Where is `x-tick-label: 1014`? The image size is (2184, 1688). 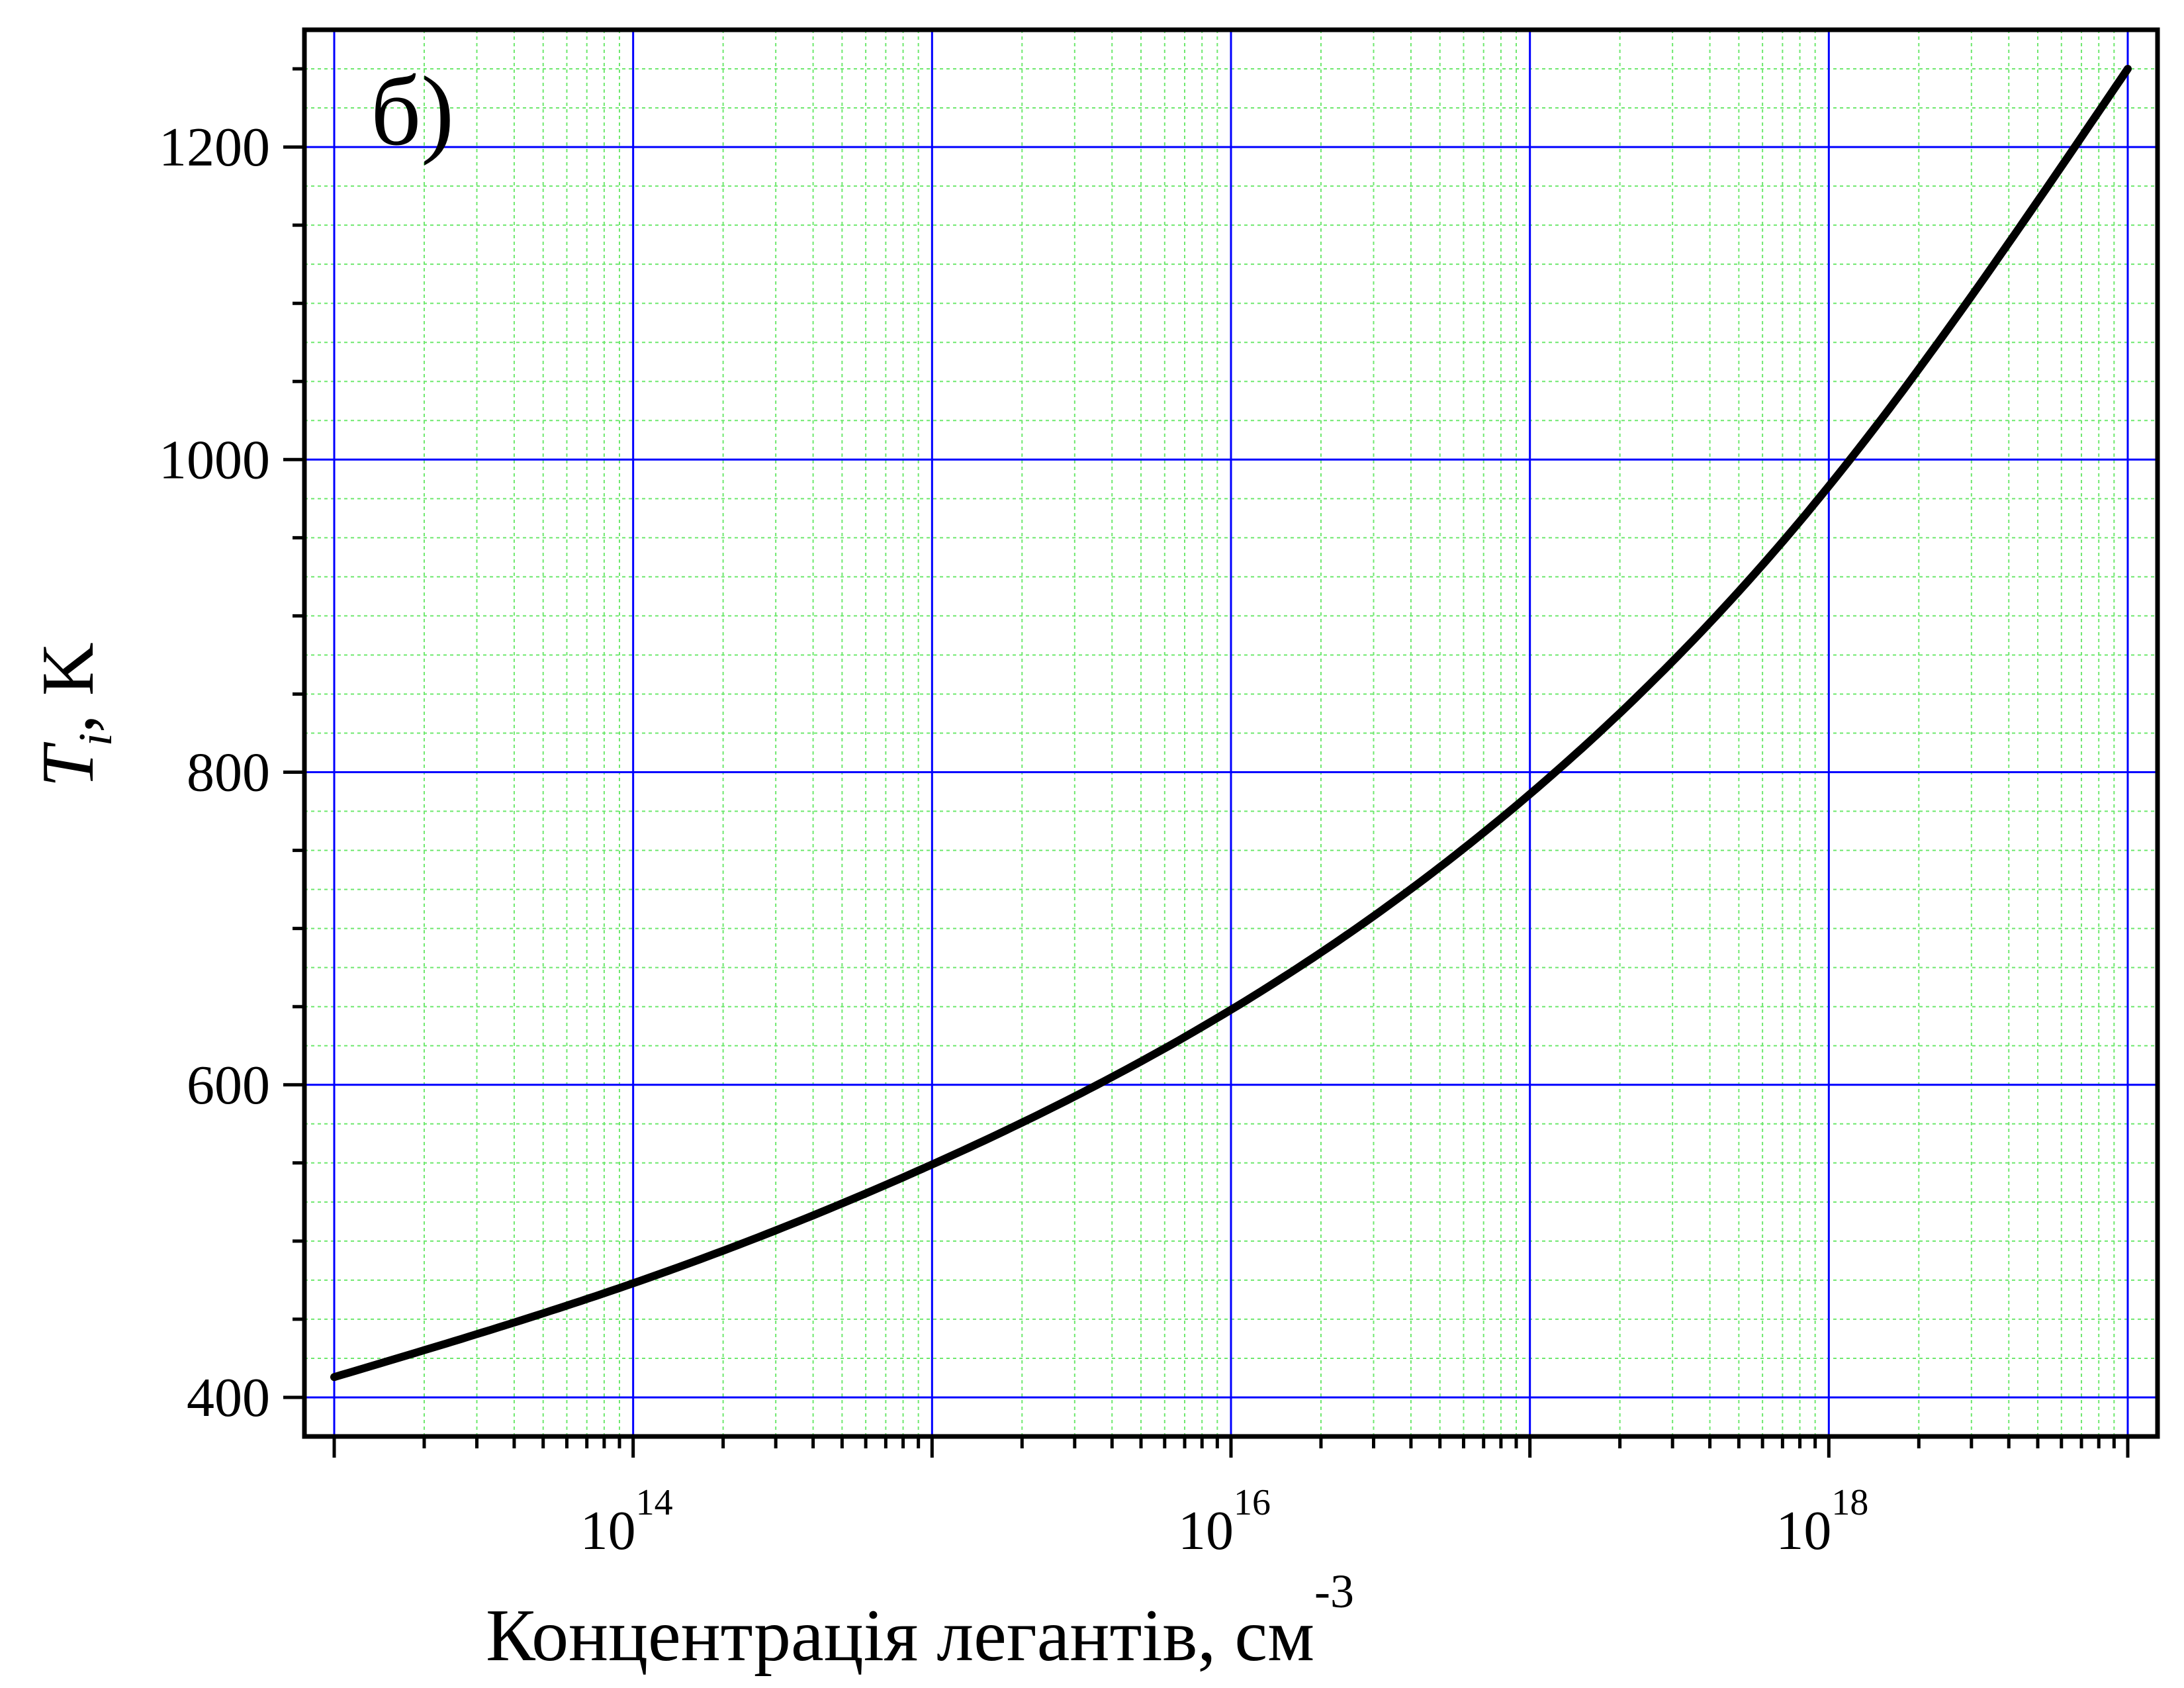 x-tick-label: 1014 is located at coordinates (626, 1522).